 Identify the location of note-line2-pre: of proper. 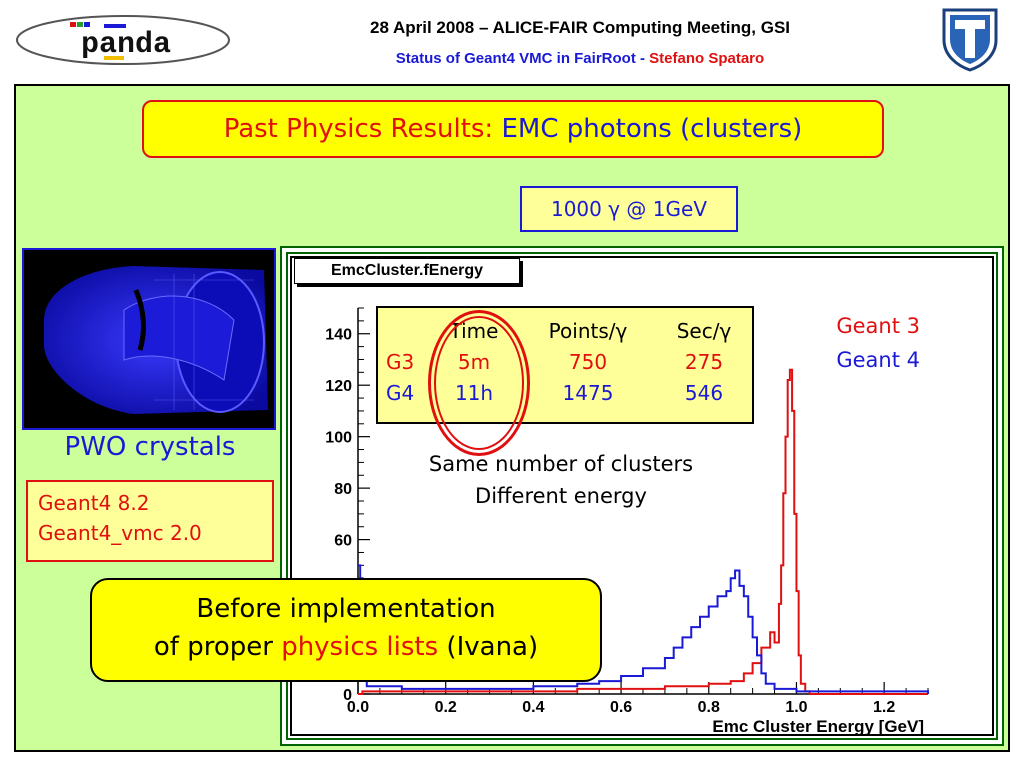
(217, 647).